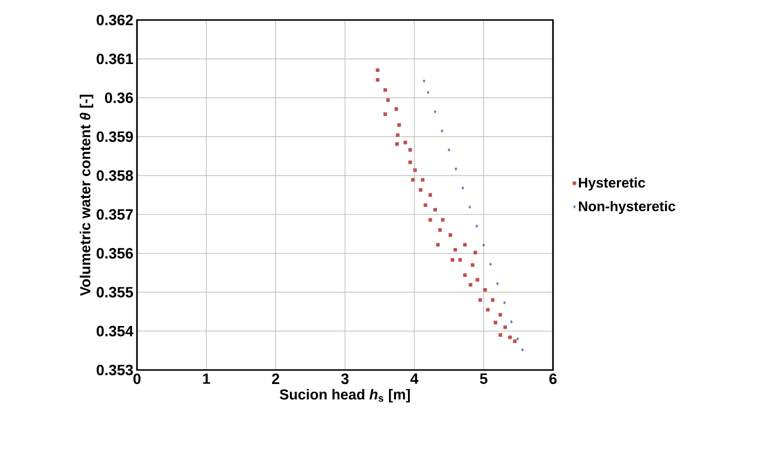 The height and width of the screenshot is (450, 779). What do you see at coordinates (276, 379) in the screenshot?
I see `x-tick-label: 2` at bounding box center [276, 379].